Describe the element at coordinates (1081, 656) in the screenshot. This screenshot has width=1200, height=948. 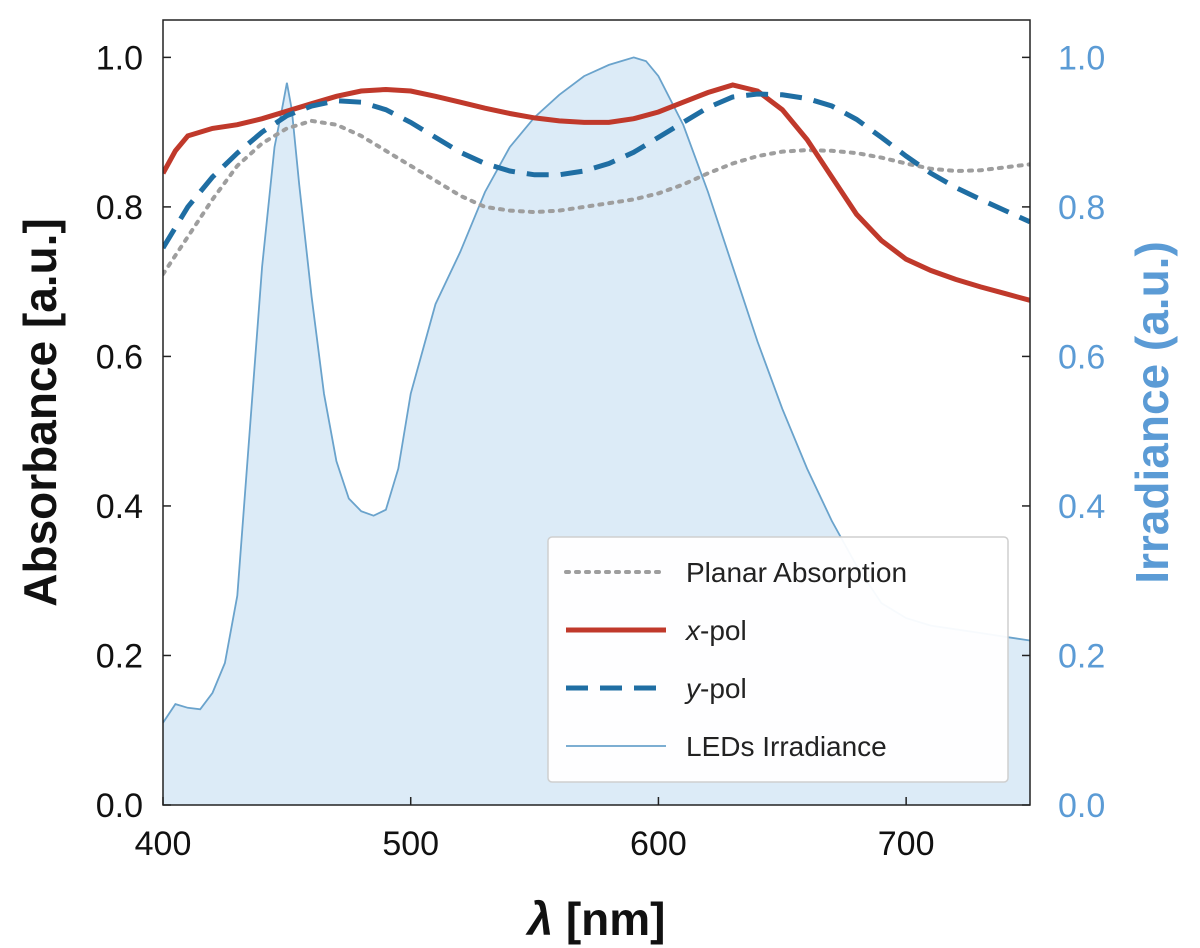
I see `y2-tick-label: 0.2` at that location.